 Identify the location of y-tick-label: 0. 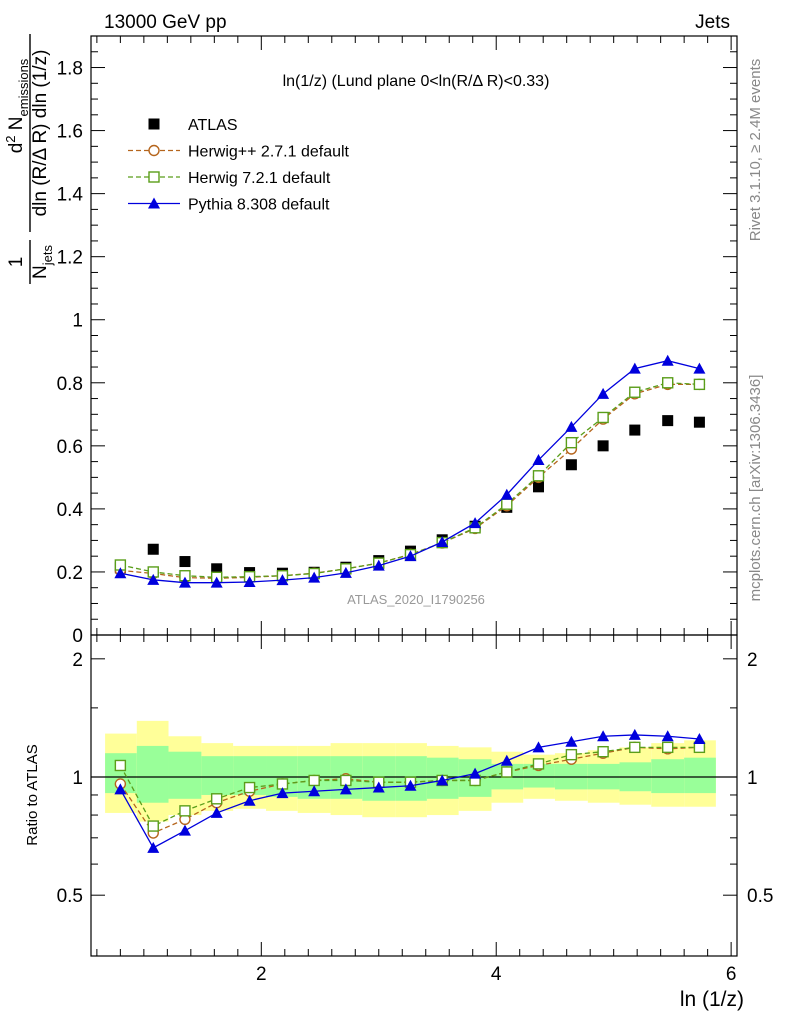
(77, 636).